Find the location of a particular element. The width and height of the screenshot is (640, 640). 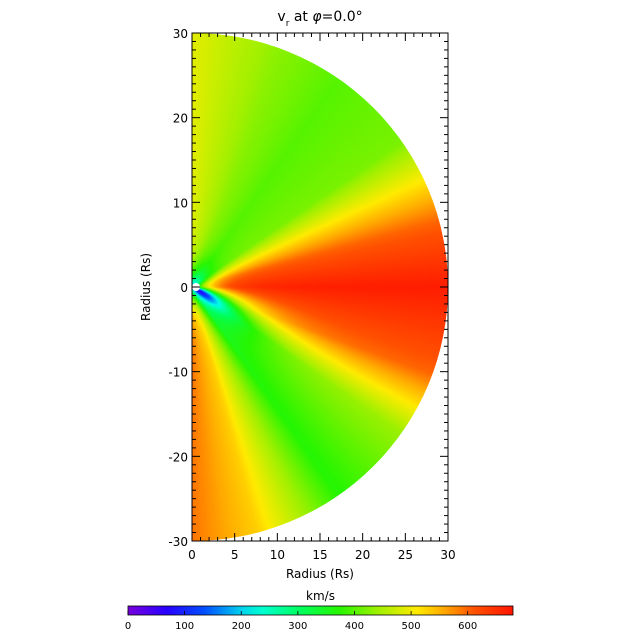

colorbar-tick-label: 300 is located at coordinates (297, 626).